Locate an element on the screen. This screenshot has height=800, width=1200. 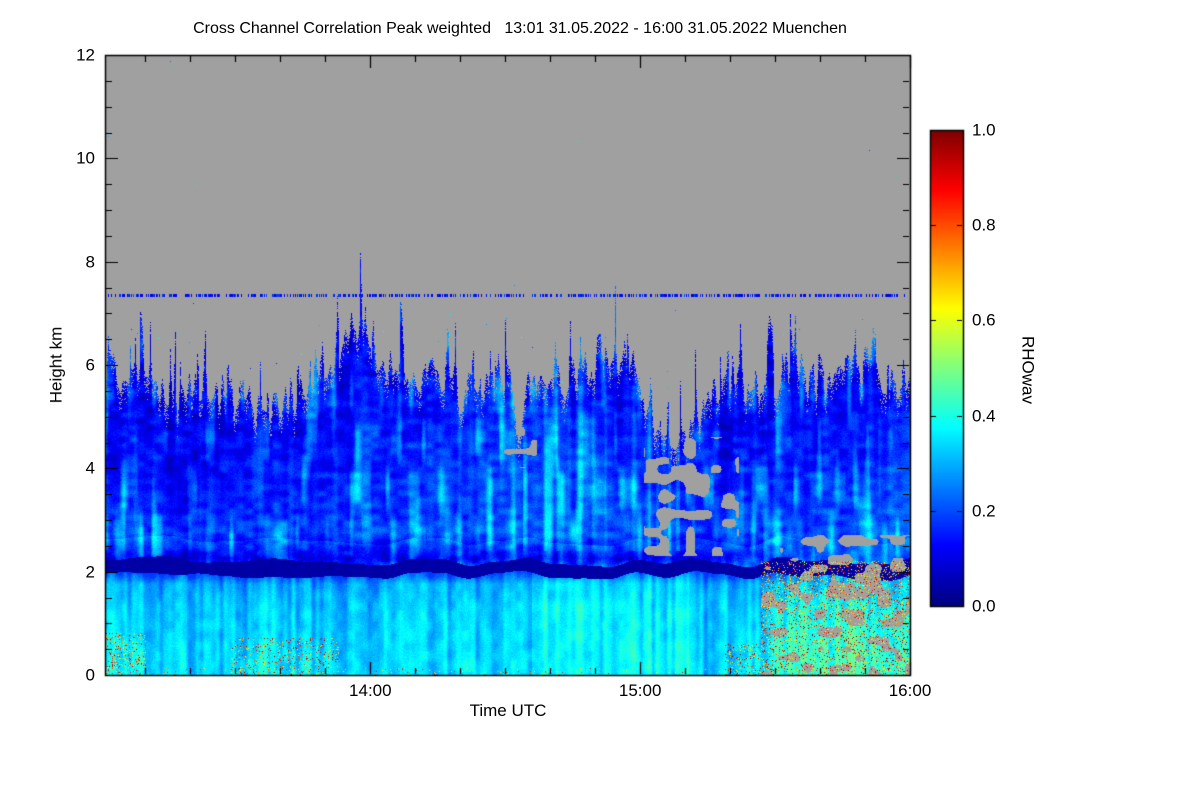
y-tick-label: 6 is located at coordinates (90, 365).